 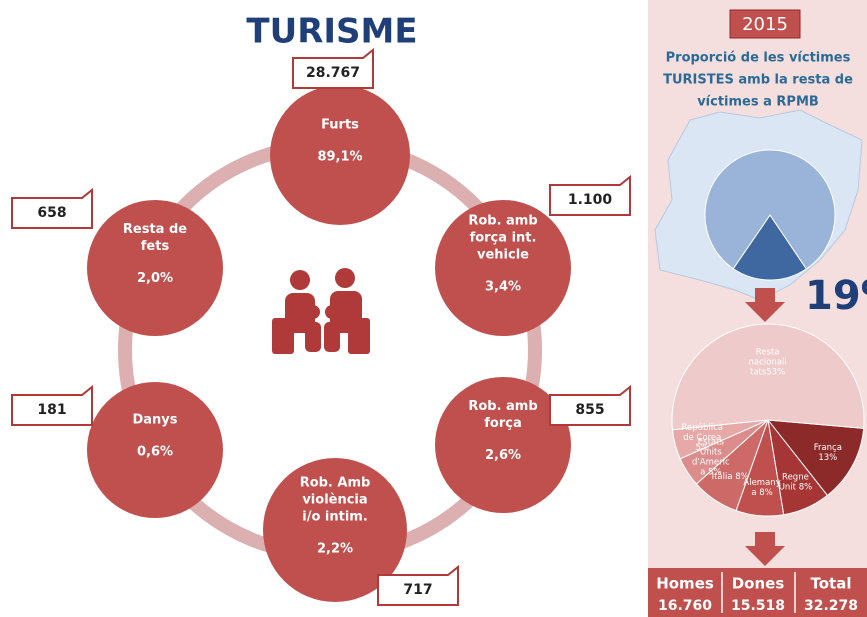 What do you see at coordinates (768, 363) in the screenshot?
I see `nationality-label: nacionali` at bounding box center [768, 363].